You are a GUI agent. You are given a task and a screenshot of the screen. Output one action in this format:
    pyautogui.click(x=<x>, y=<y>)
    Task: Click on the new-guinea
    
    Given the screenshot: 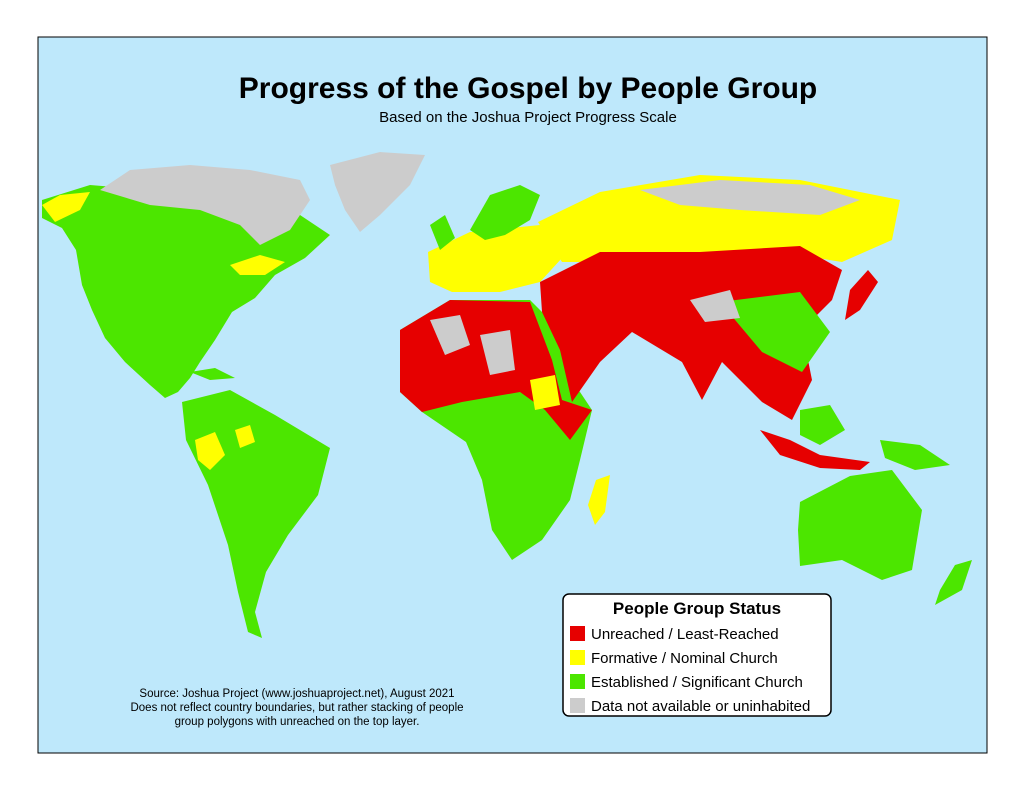 What is the action you would take?
    pyautogui.click(x=915, y=455)
    